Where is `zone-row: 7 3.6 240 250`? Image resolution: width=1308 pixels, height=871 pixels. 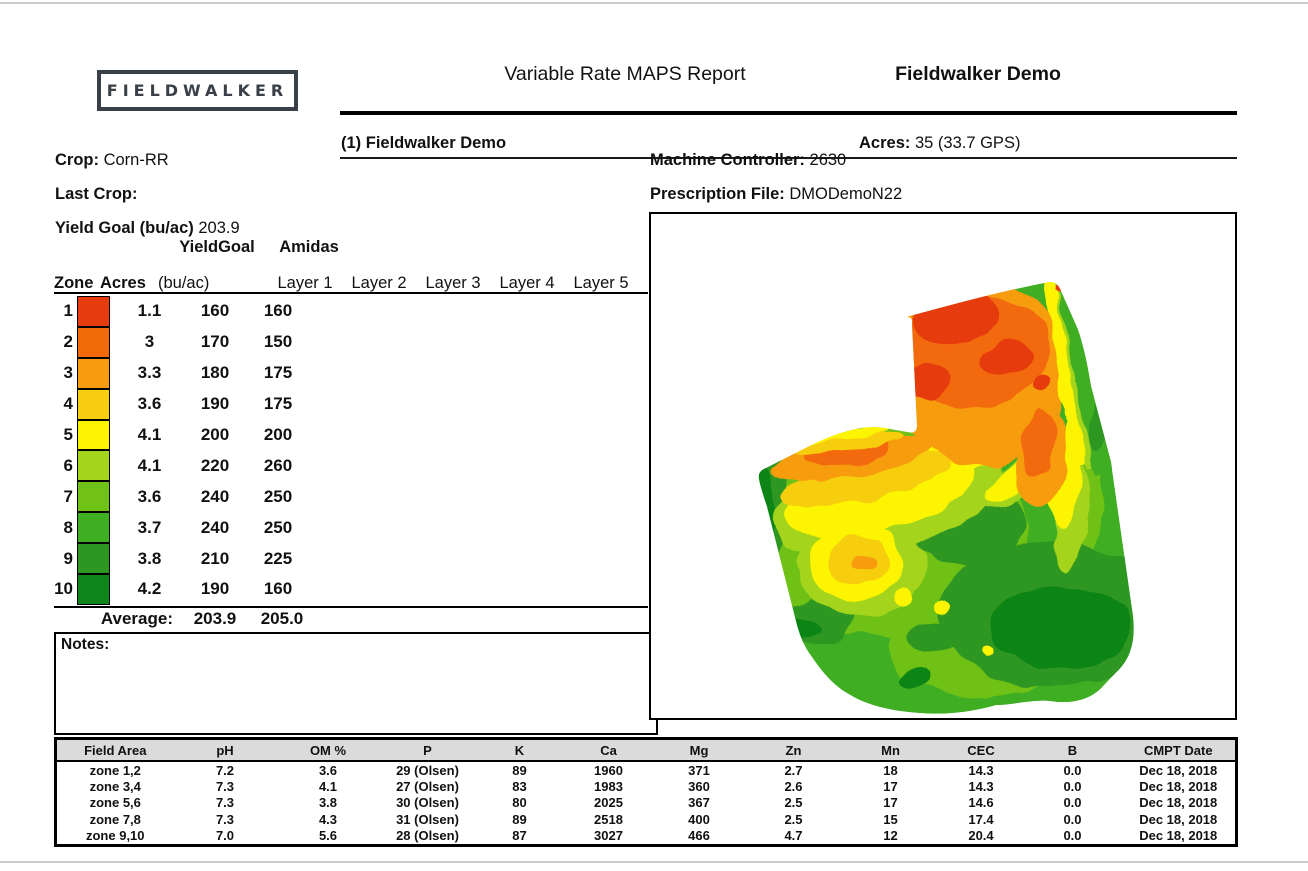
zone-row: 7 3.6 240 250 is located at coordinates (351, 497).